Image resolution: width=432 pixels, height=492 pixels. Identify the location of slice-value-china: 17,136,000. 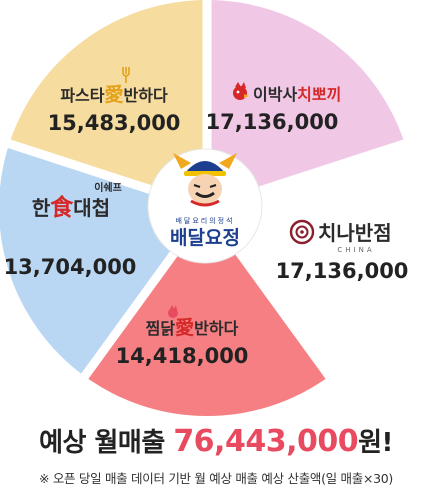
(342, 271).